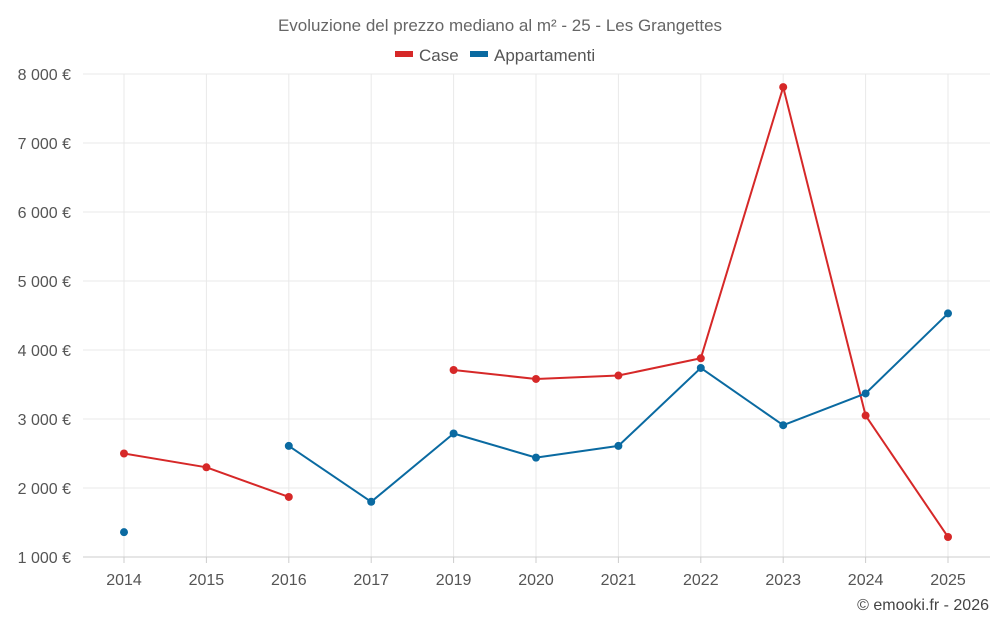  Describe the element at coordinates (479, 54) in the screenshot. I see `legend-swatch-appartamenti` at that location.